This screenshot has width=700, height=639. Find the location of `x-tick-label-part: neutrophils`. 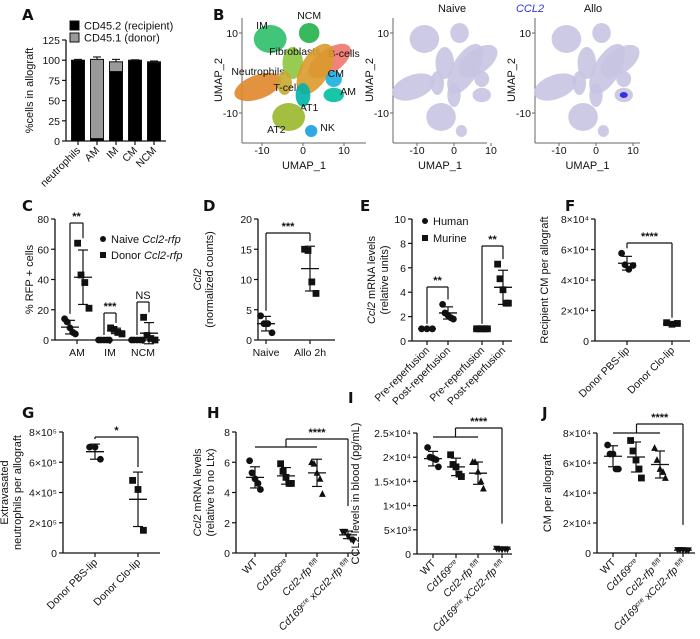

x-tick-label-part: neutrophils is located at coordinates (60, 167).